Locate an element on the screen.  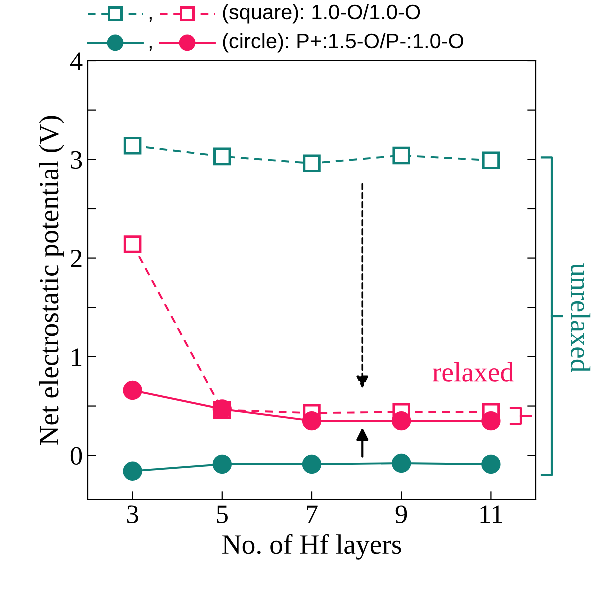
y-tick-label: 0 is located at coordinates (76, 456).